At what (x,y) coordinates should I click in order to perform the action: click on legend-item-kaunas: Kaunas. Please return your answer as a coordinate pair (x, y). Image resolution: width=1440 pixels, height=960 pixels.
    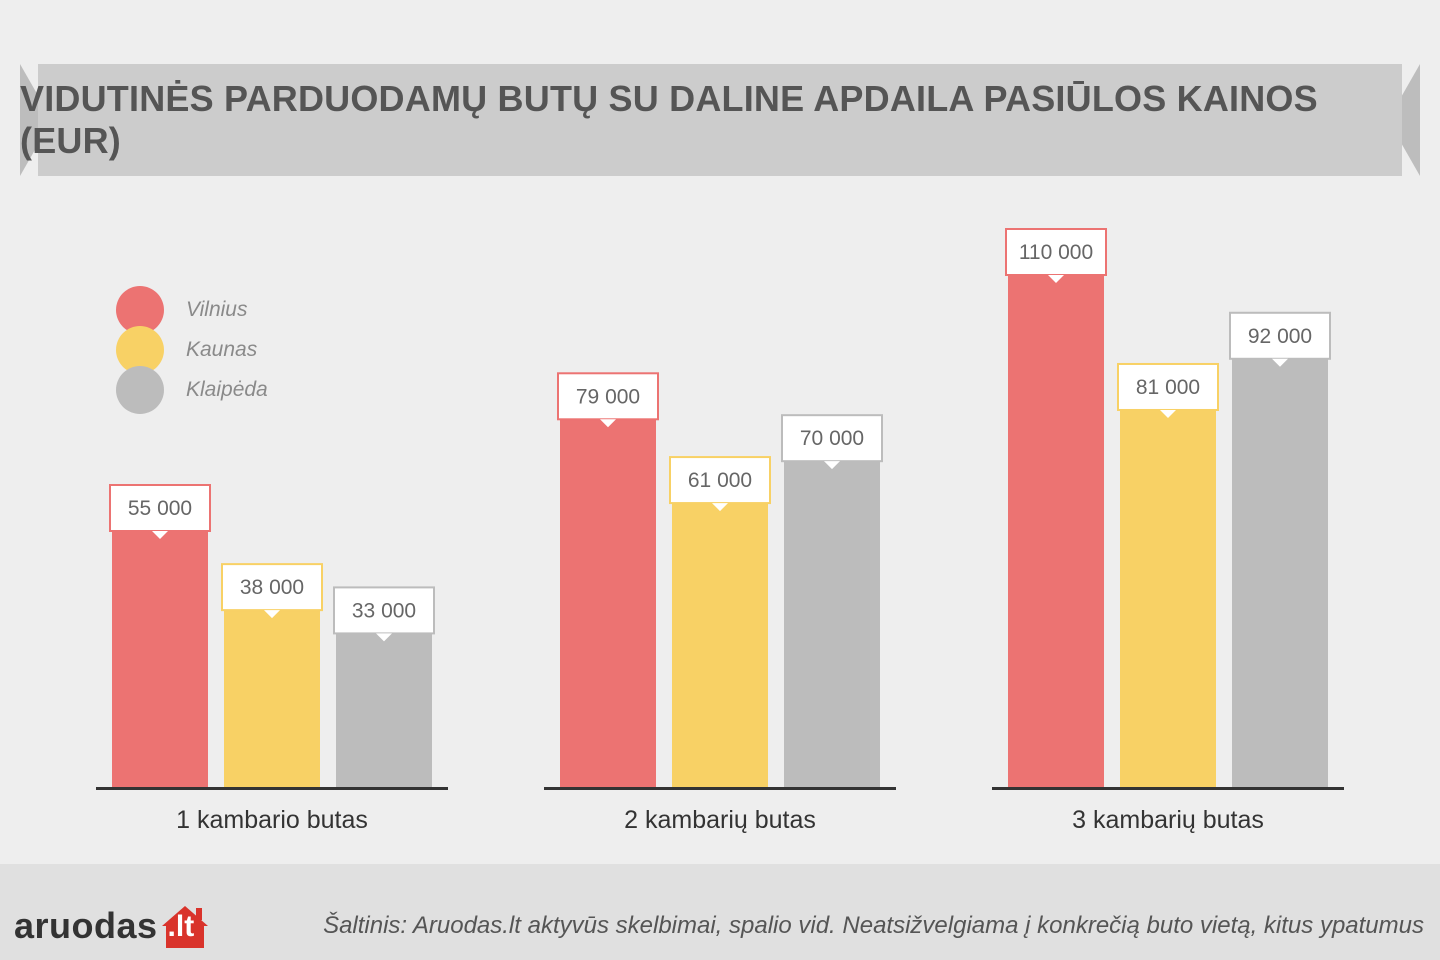
    Looking at the image, I should click on (192, 350).